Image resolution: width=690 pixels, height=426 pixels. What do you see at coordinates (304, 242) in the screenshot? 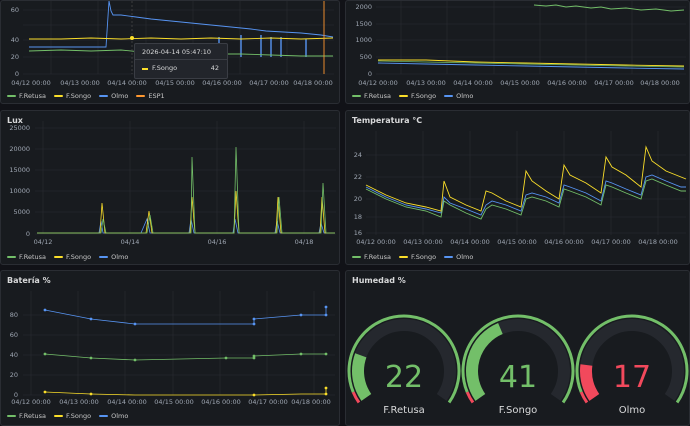
I see `x-tick: 04/18` at bounding box center [304, 242].